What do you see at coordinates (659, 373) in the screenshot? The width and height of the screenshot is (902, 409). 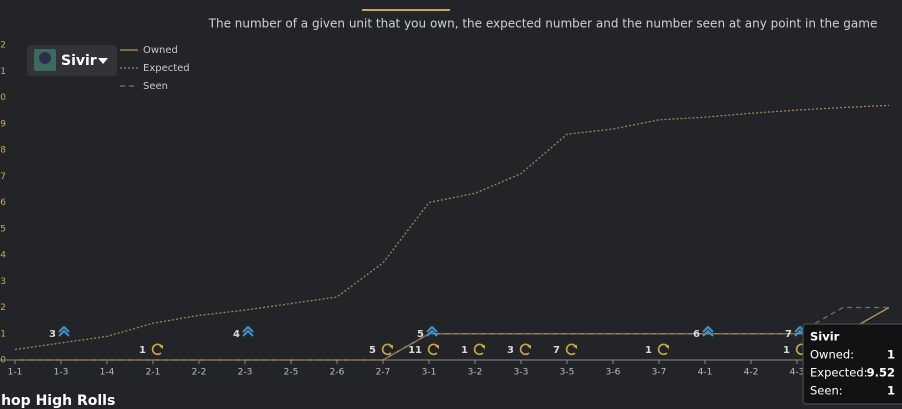 I see `x-tick-label: 3-7` at bounding box center [659, 373].